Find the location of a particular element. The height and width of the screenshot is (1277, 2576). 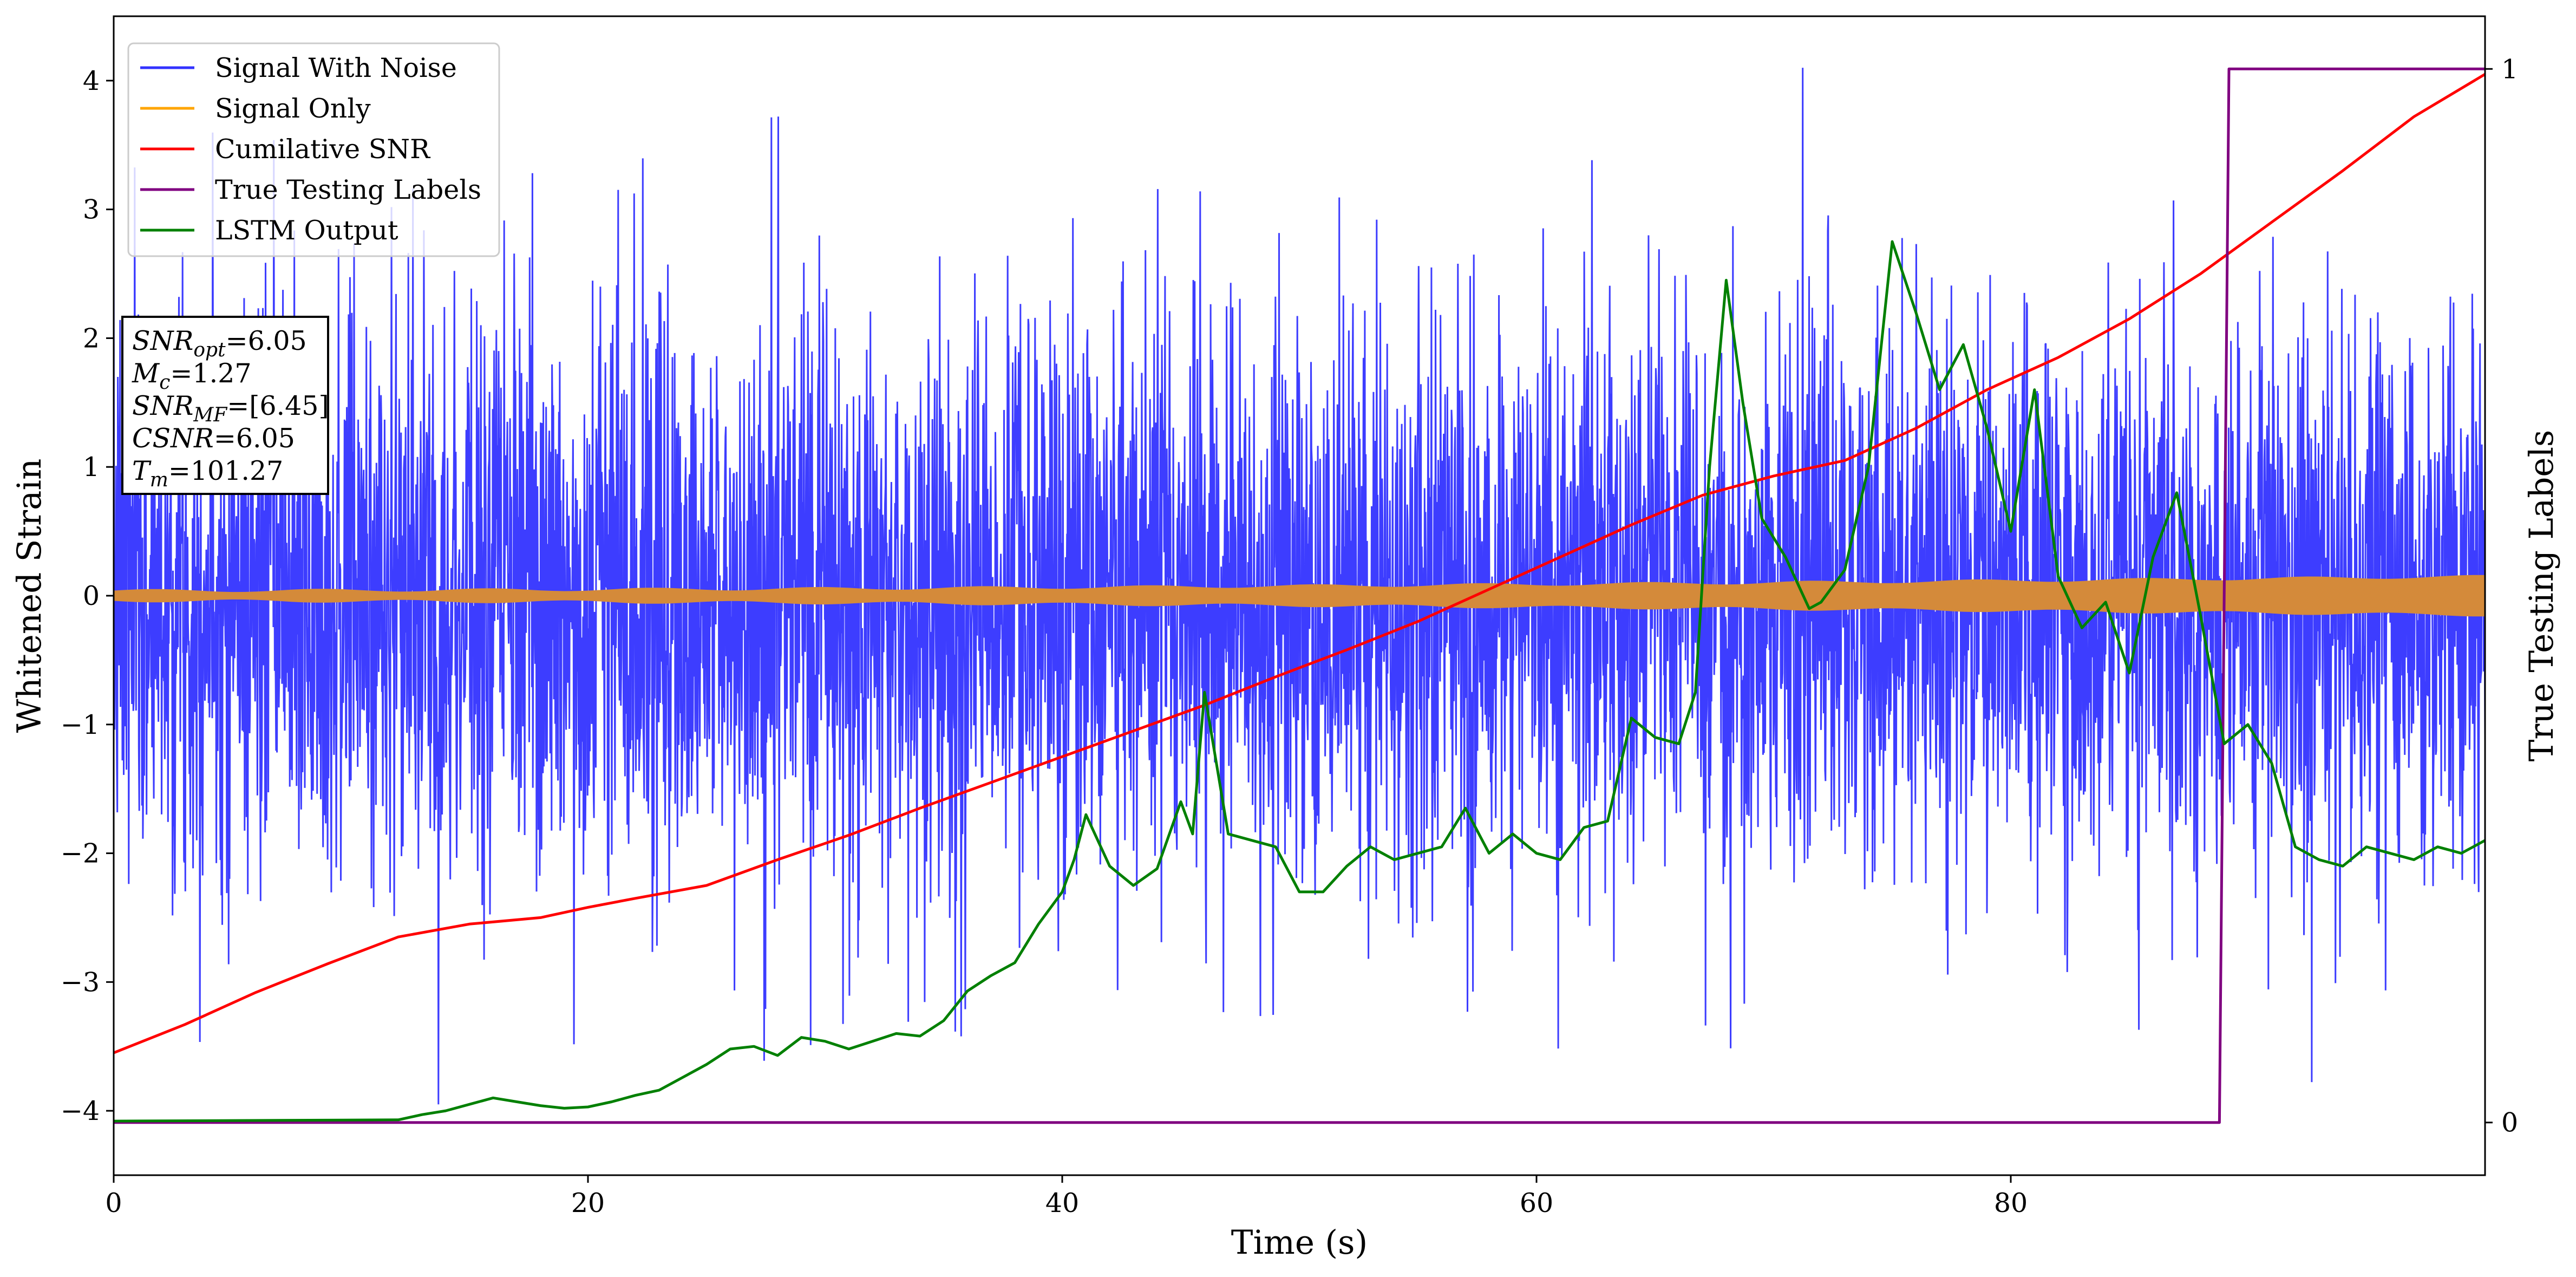

x-tick-label: 0 is located at coordinates (113, 1203).